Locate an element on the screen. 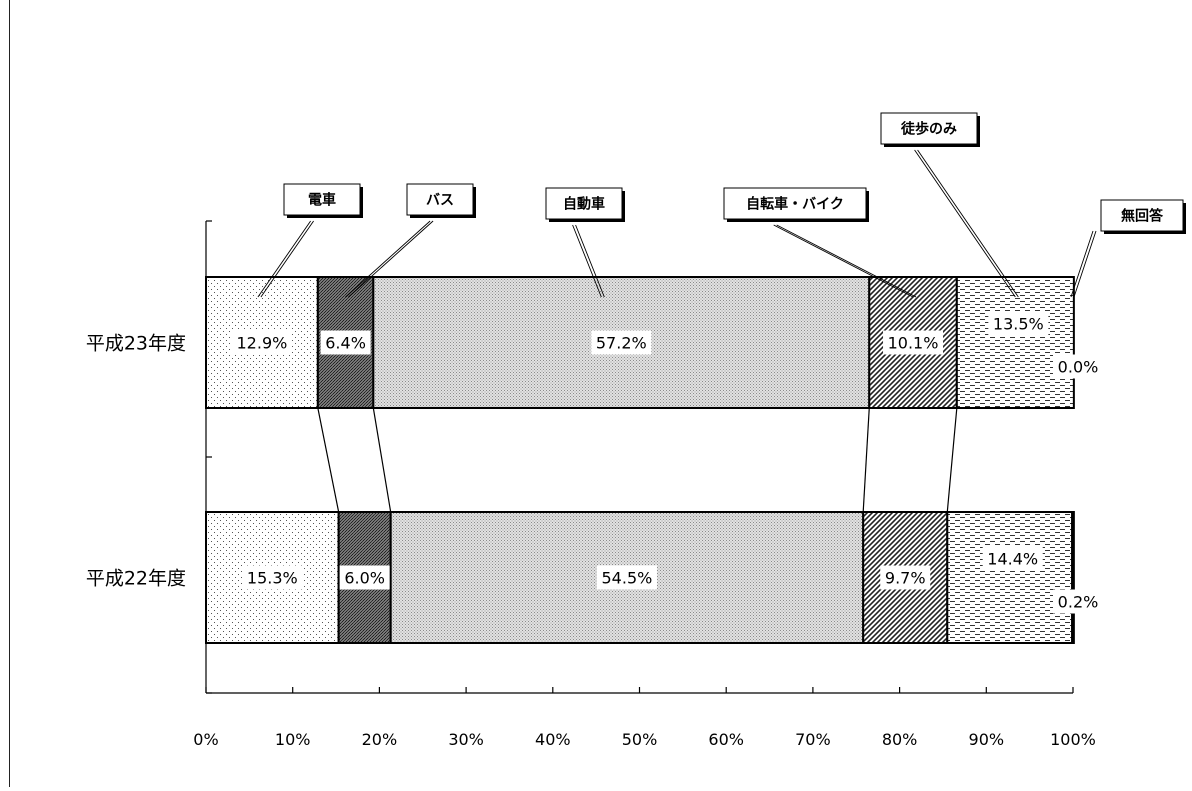  value-label: 0.2% is located at coordinates (1078, 602).